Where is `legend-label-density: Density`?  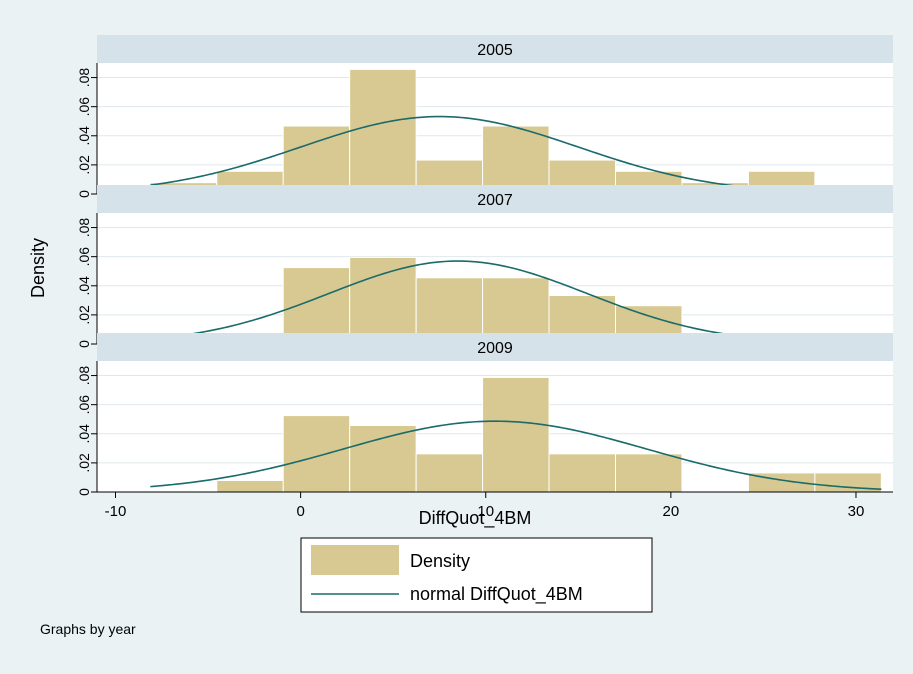 legend-label-density: Density is located at coordinates (440, 561).